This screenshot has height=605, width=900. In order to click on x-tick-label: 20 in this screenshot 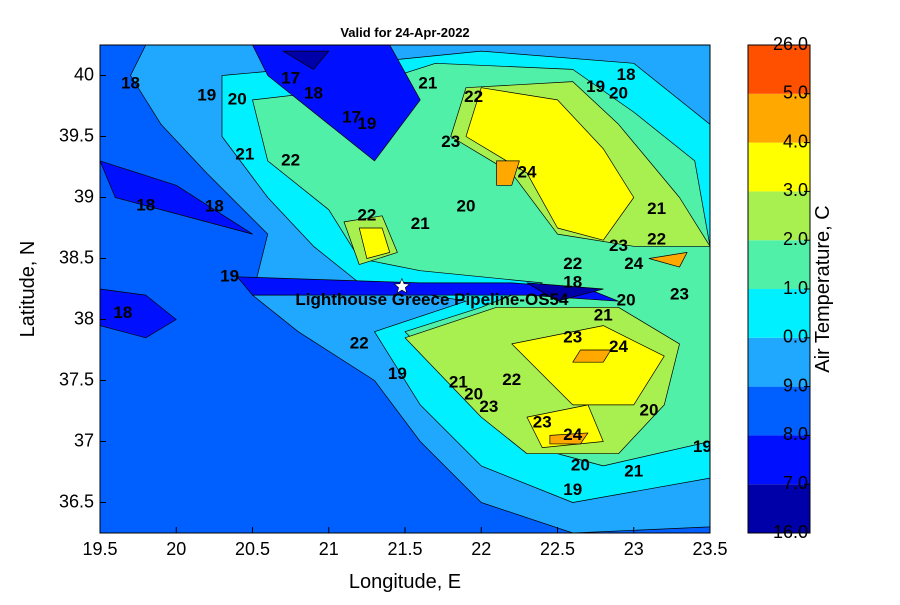, I will do `click(176, 549)`.